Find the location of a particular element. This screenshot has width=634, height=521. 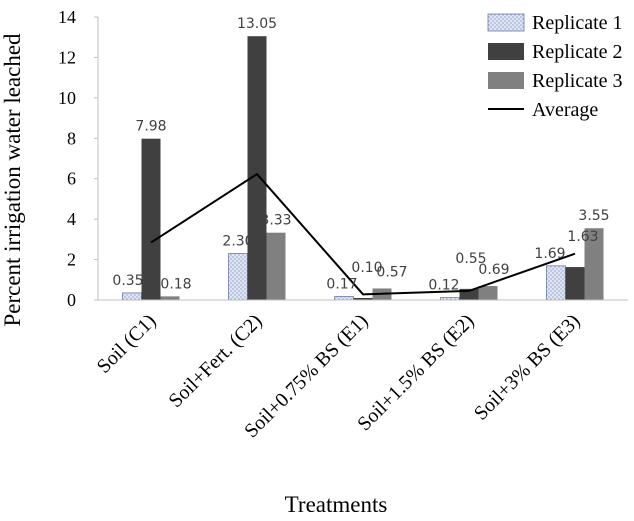

data-label: 1.69 is located at coordinates (549, 254).